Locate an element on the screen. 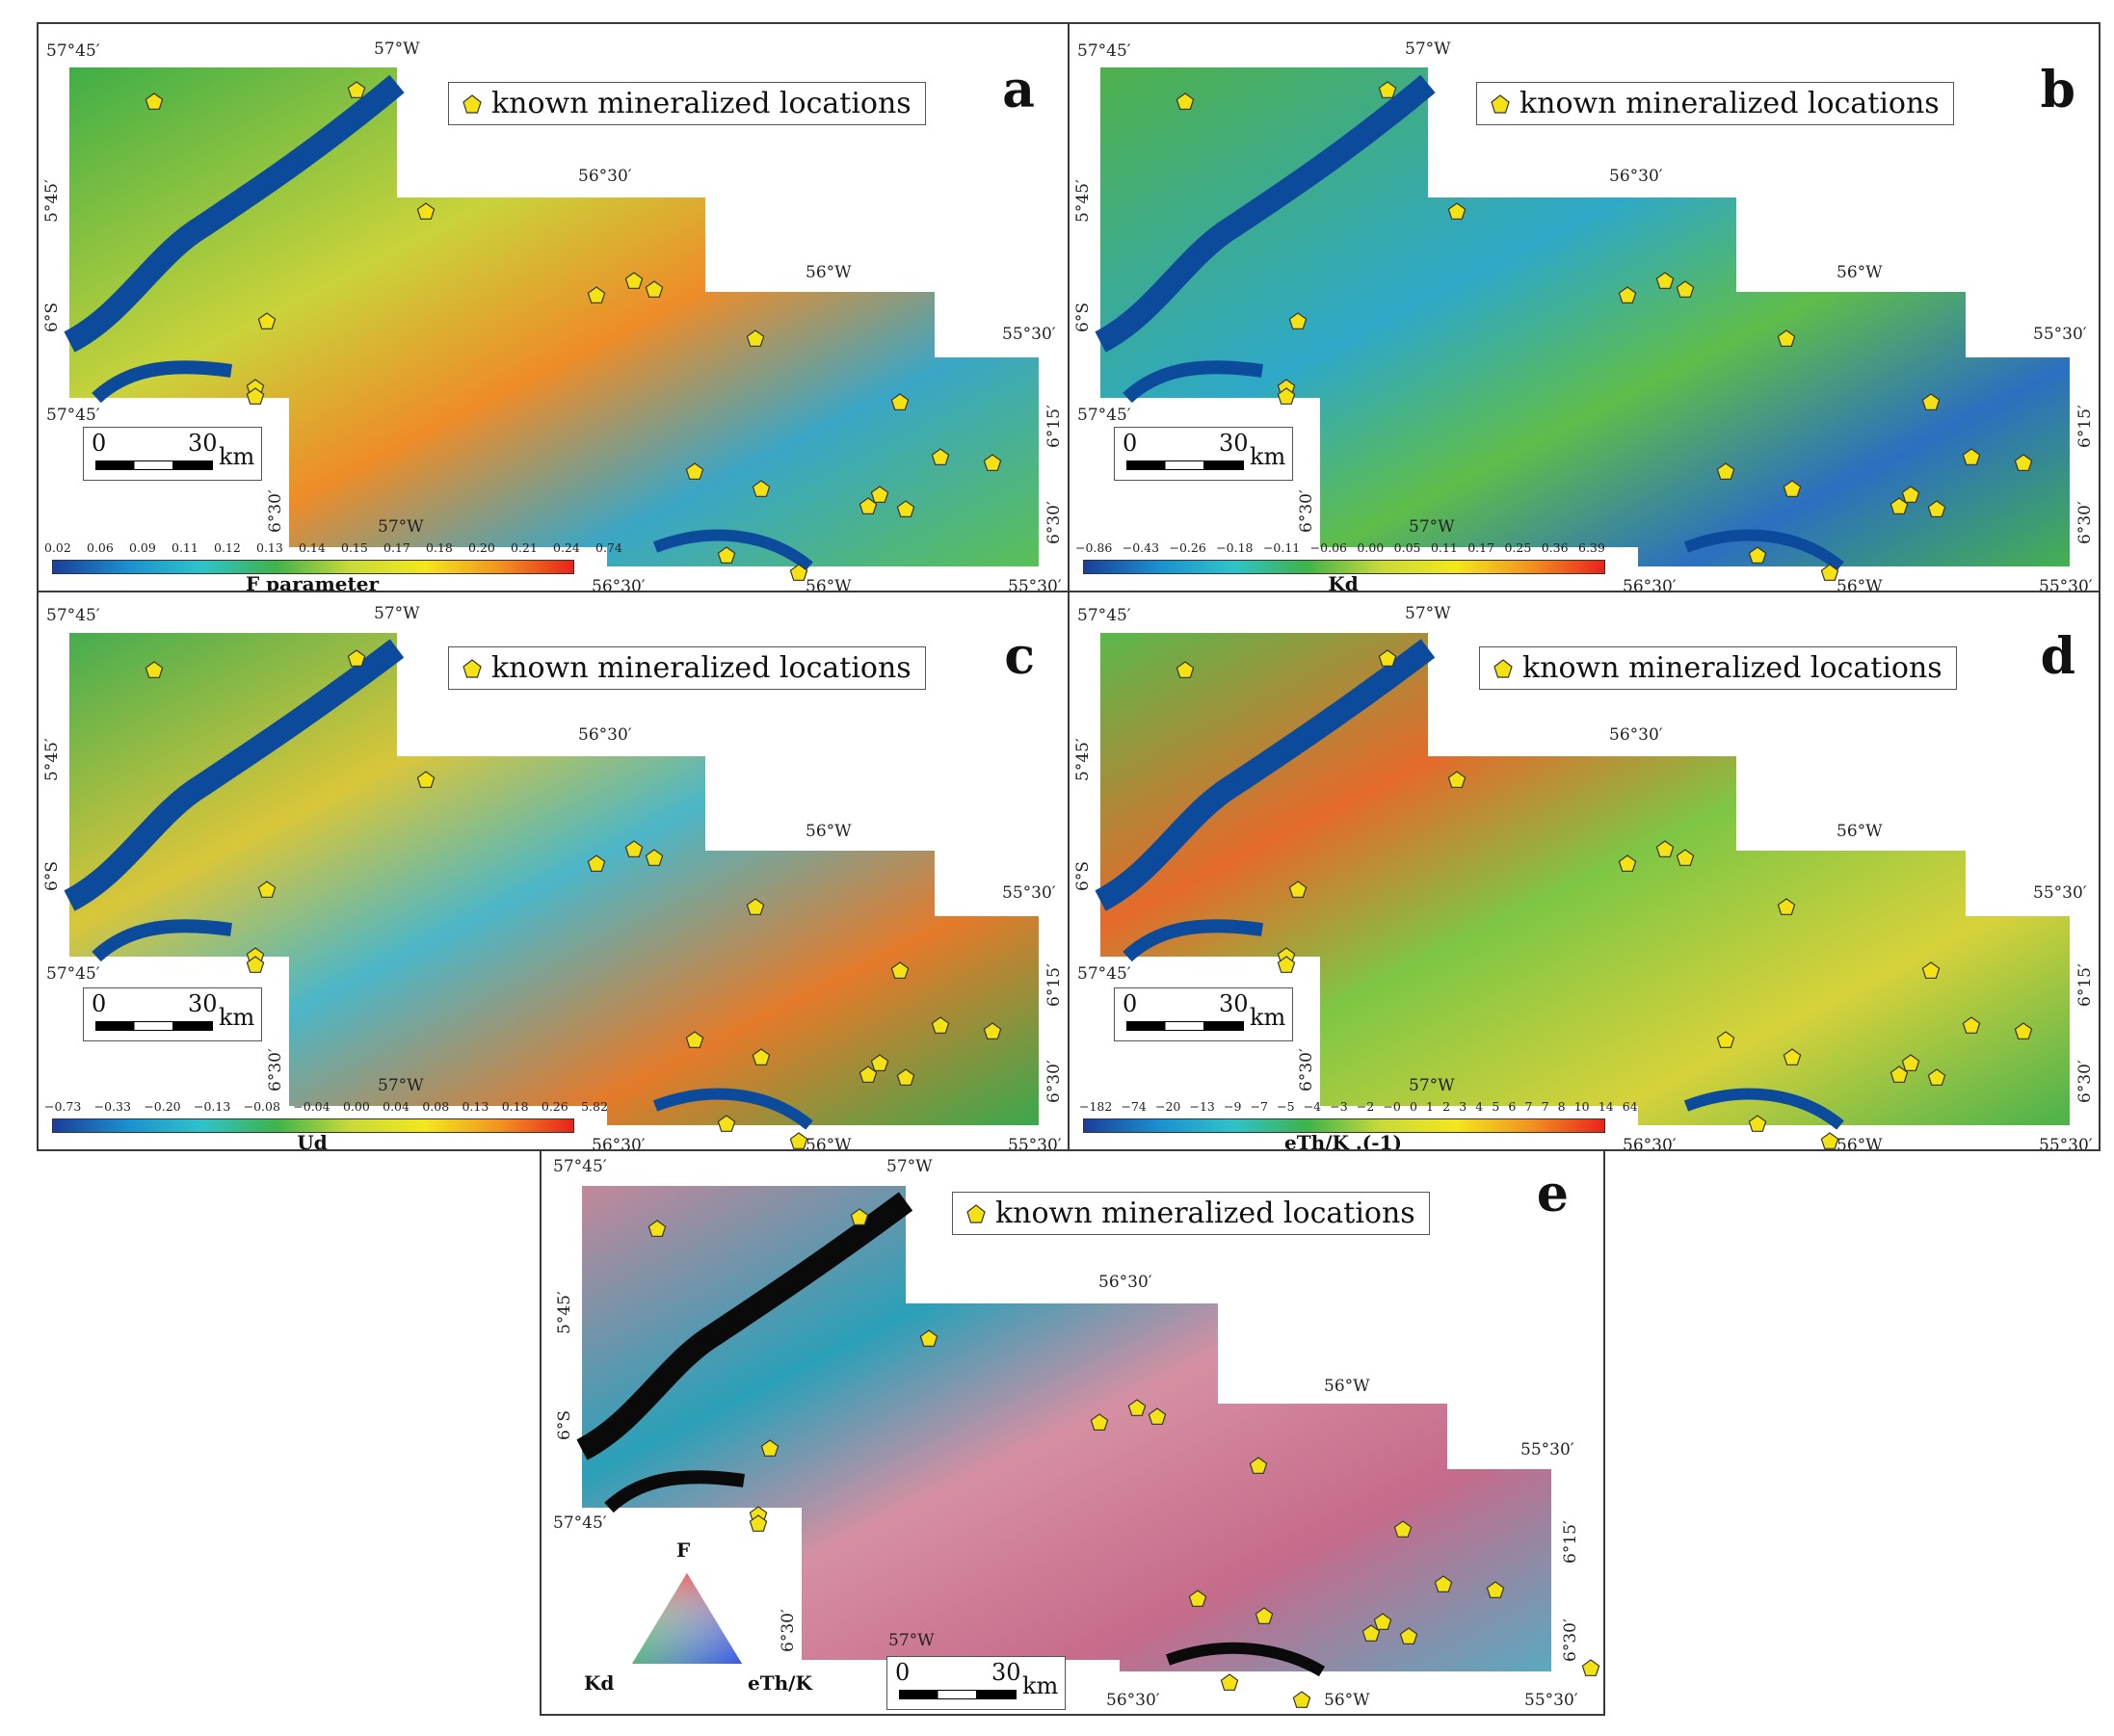 This screenshot has width=2114, height=1736. coord-left-630-c: 6°30′ is located at coordinates (275, 1070).